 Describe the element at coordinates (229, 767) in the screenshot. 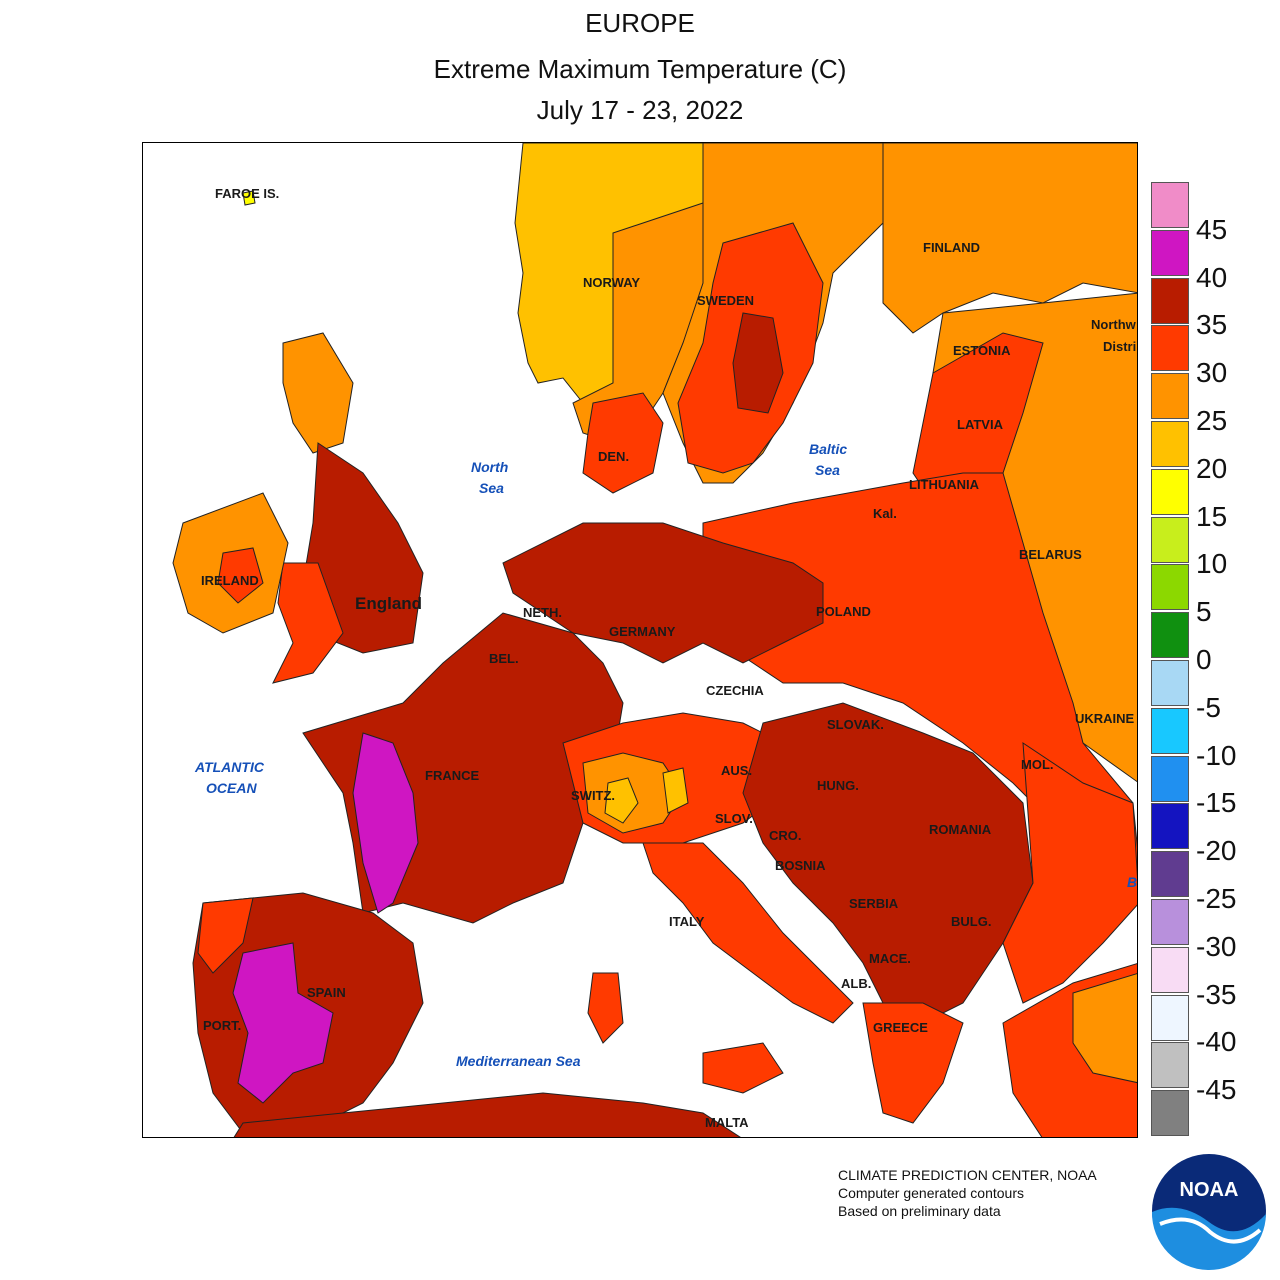

I see `label-atlantic-1: ATLANTIC` at that location.